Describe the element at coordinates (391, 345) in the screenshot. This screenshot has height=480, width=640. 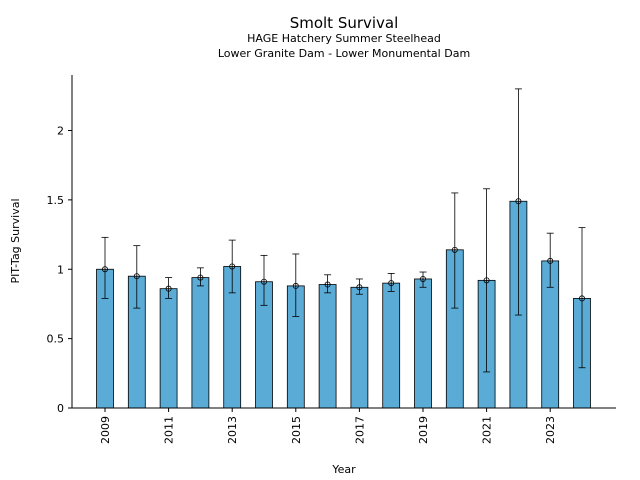
I see `bar-2018` at that location.